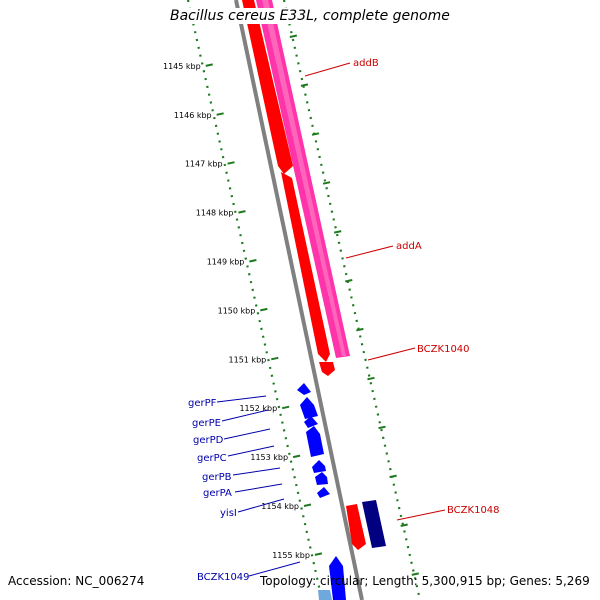 The width and height of the screenshot is (600, 600). Describe the element at coordinates (202, 403) in the screenshot. I see `gene-label-gerPF: gerPF` at that location.